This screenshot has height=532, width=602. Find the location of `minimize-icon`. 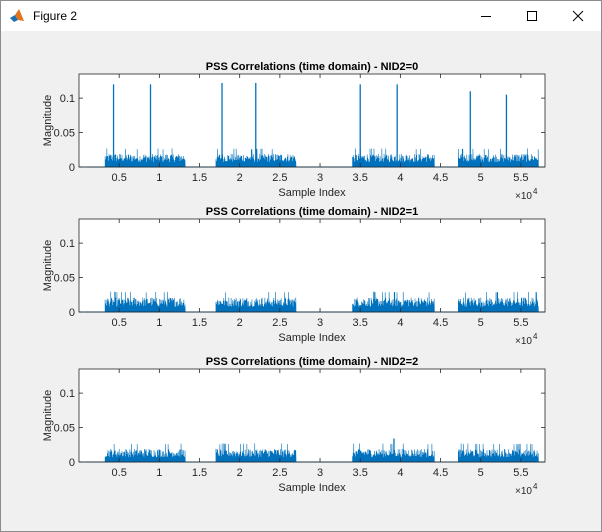

minimize-icon is located at coordinates (486, 16).